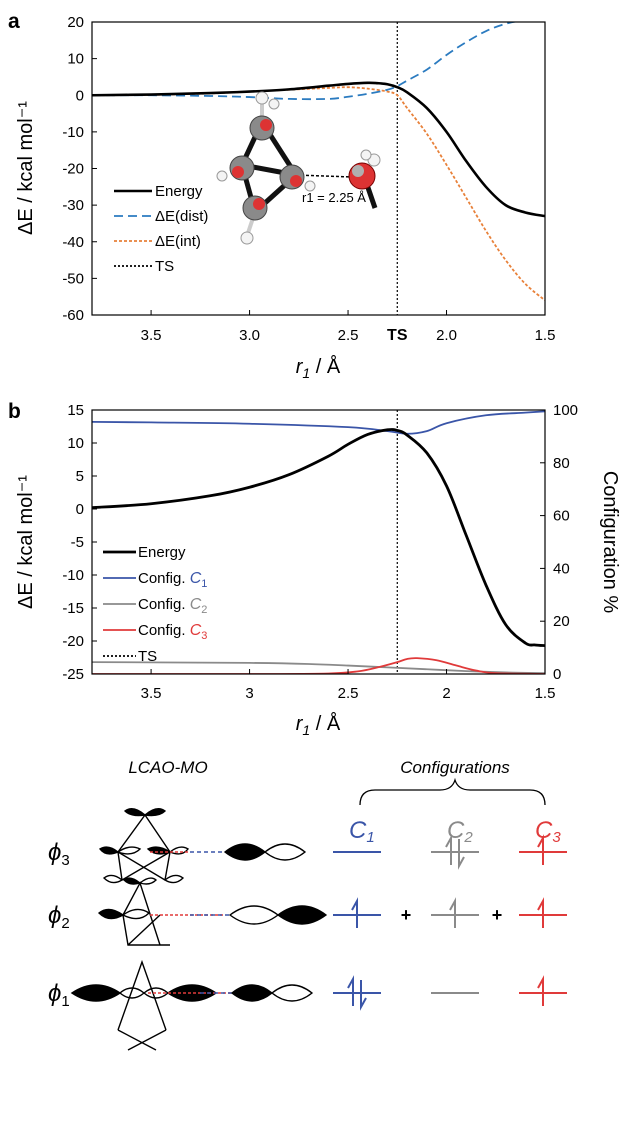 The width and height of the screenshot is (622, 1144). What do you see at coordinates (362, 831) in the screenshot?
I see `config-C1-header: C1` at bounding box center [362, 831].